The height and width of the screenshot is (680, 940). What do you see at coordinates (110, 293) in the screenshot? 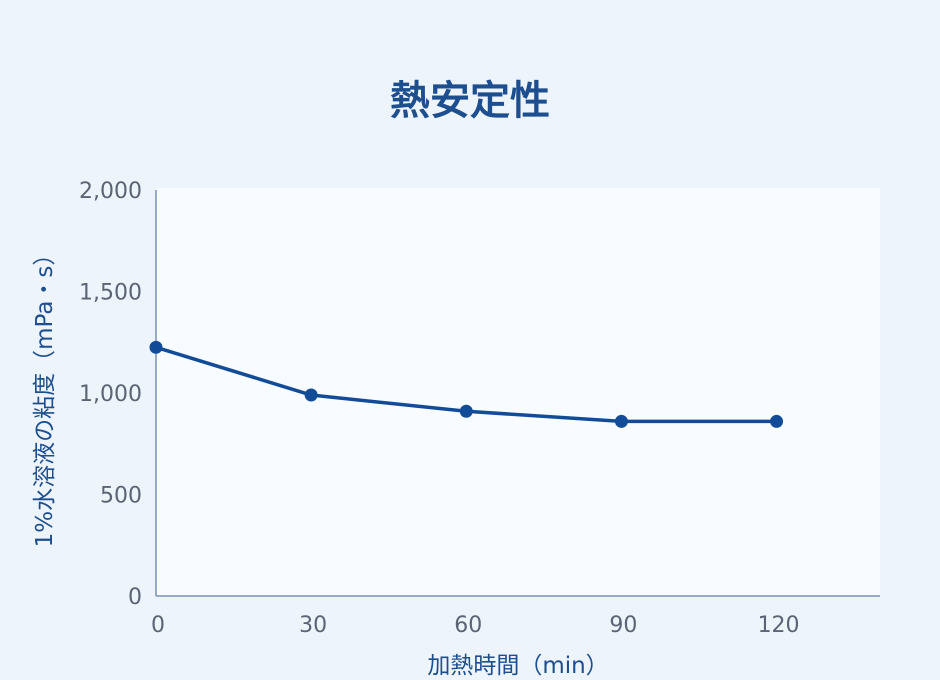
I see `y-tick-label: 1,500` at bounding box center [110, 293].